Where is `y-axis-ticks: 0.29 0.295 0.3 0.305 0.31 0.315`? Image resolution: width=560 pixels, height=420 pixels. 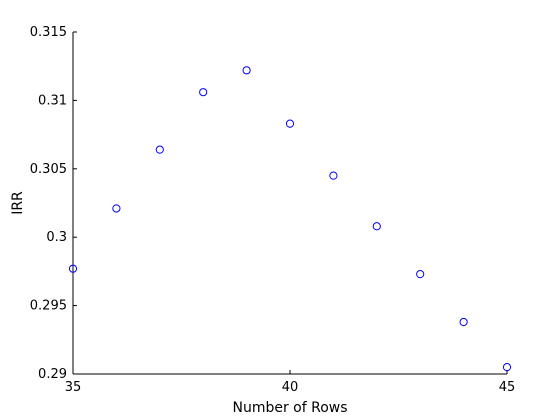 y-axis-ticks: 0.29 0.295 0.3 0.305 0.31 0.315 is located at coordinates (53, 203).